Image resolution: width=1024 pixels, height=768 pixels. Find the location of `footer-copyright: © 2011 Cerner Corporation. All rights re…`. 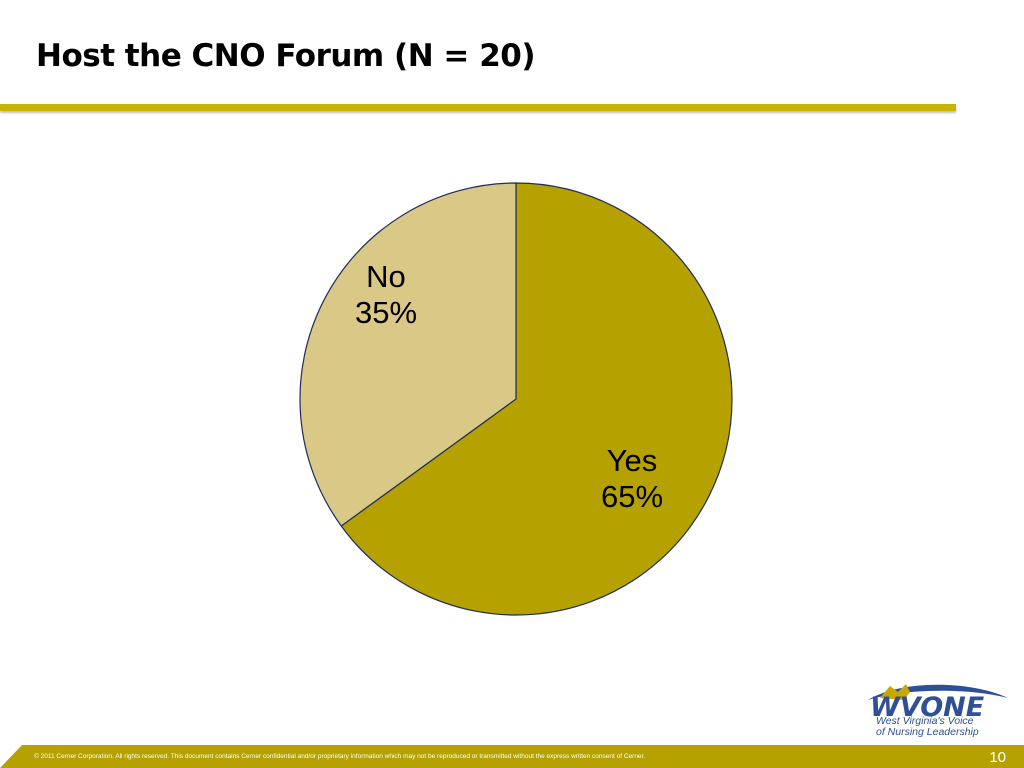

footer-copyright: © 2011 Cerner Corporation. All rights re… is located at coordinates (340, 756).